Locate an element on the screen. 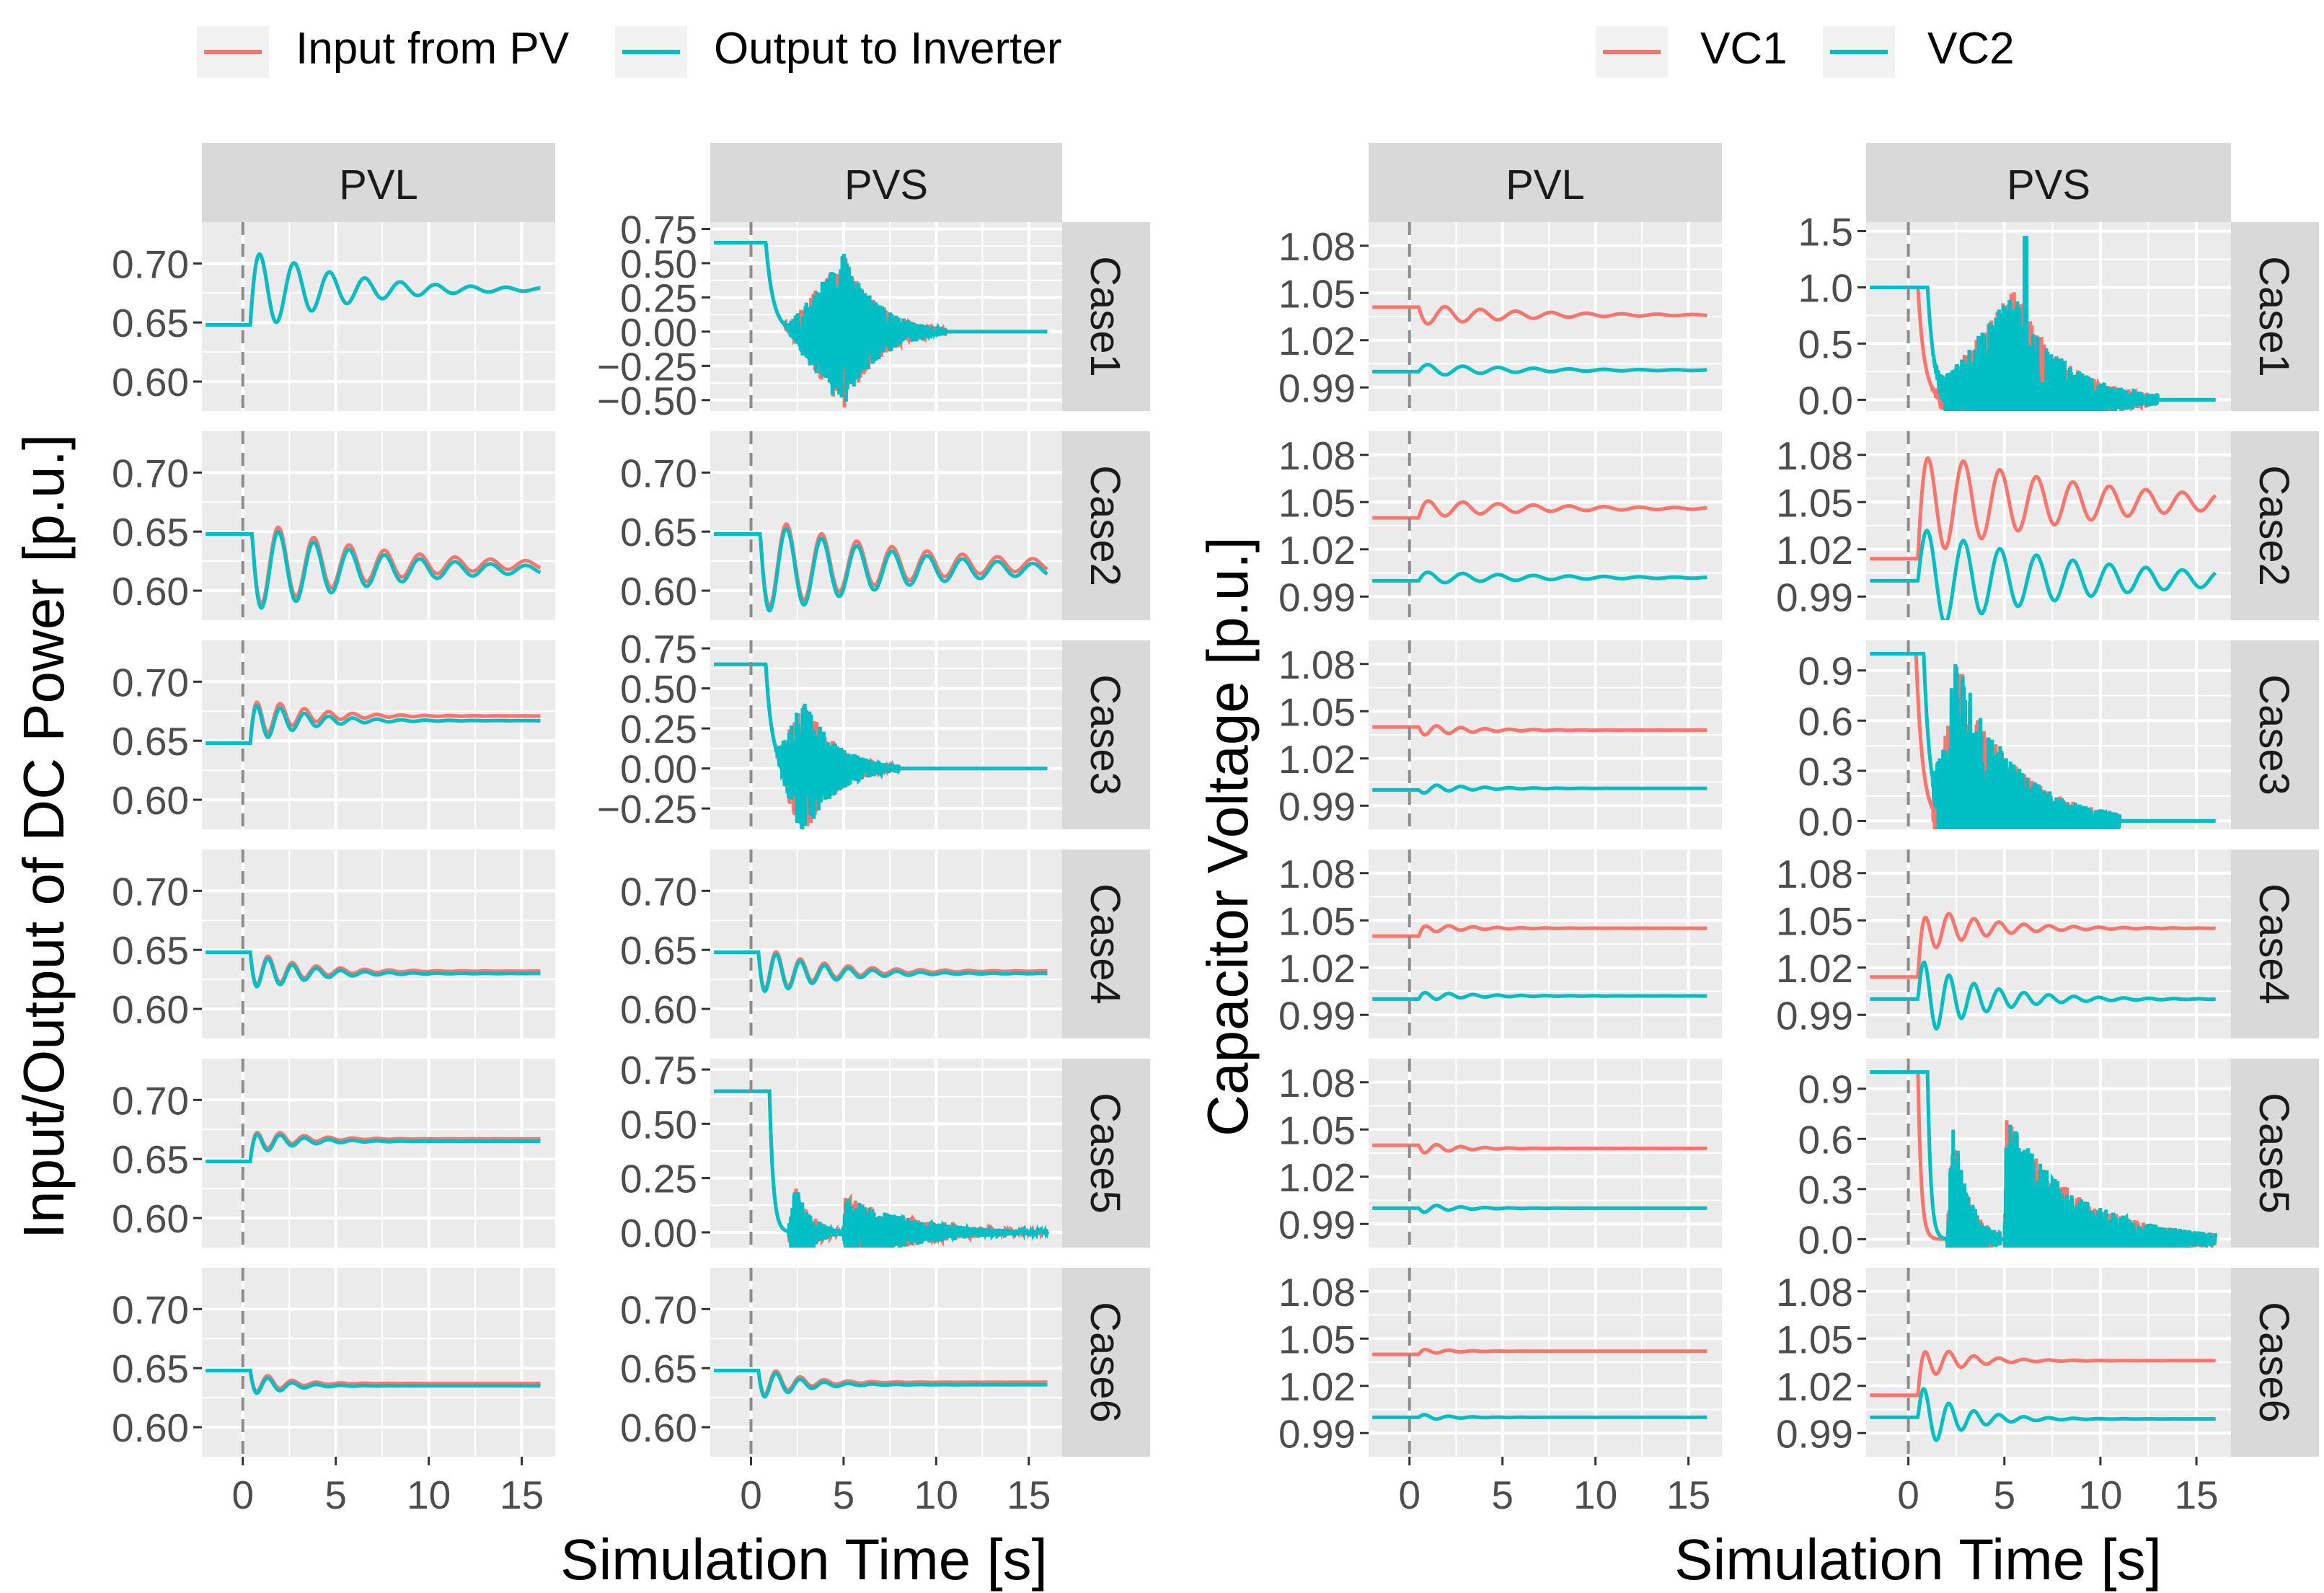 Image resolution: width=2324 pixels, height=1593 pixels. row-strip-case3 is located at coordinates (1106, 734).